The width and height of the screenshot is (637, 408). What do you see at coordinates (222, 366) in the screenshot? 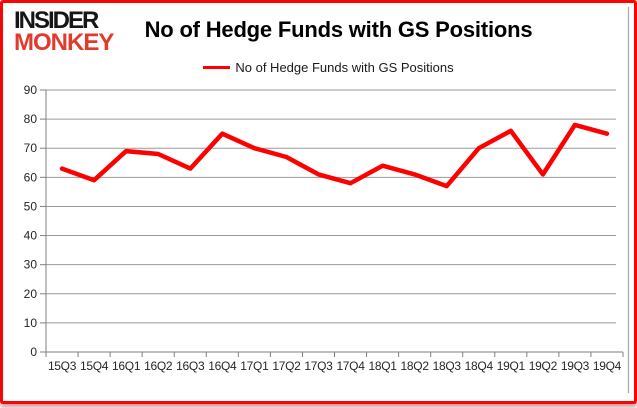
I see `x-tick-label: 16Q4` at bounding box center [222, 366].